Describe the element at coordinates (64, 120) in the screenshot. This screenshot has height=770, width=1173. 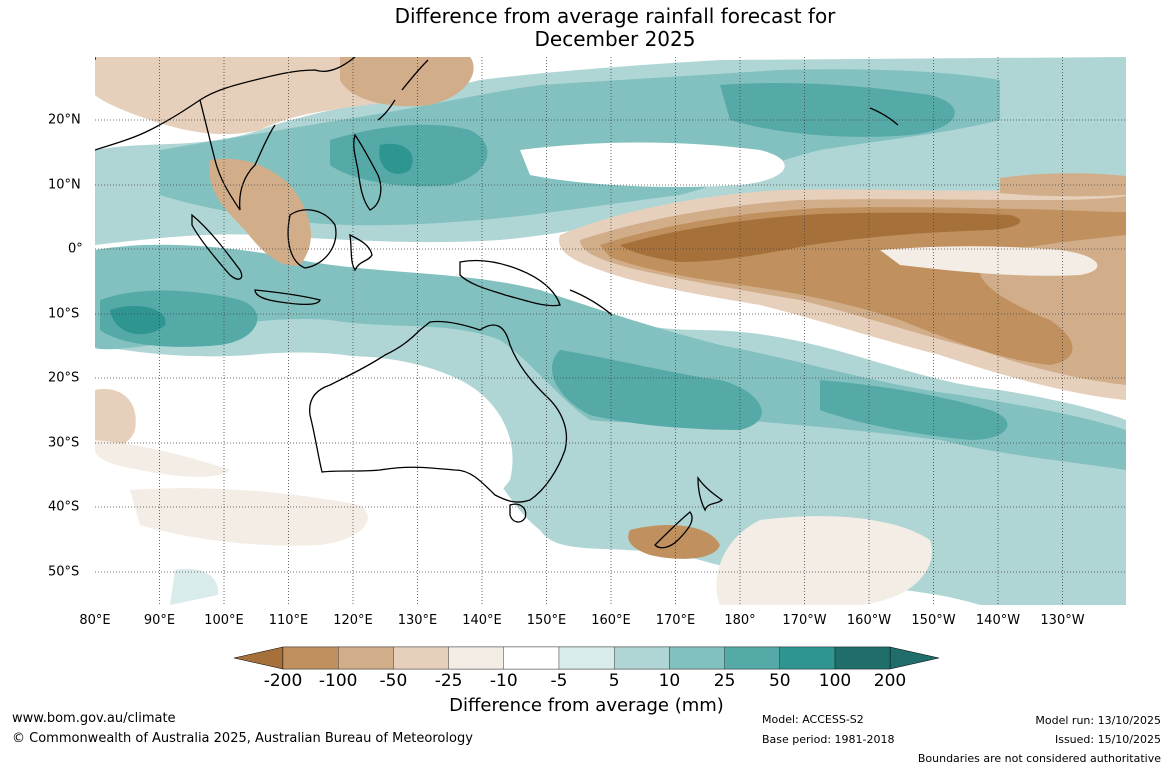
I see `latitude-label: 20°N` at that location.